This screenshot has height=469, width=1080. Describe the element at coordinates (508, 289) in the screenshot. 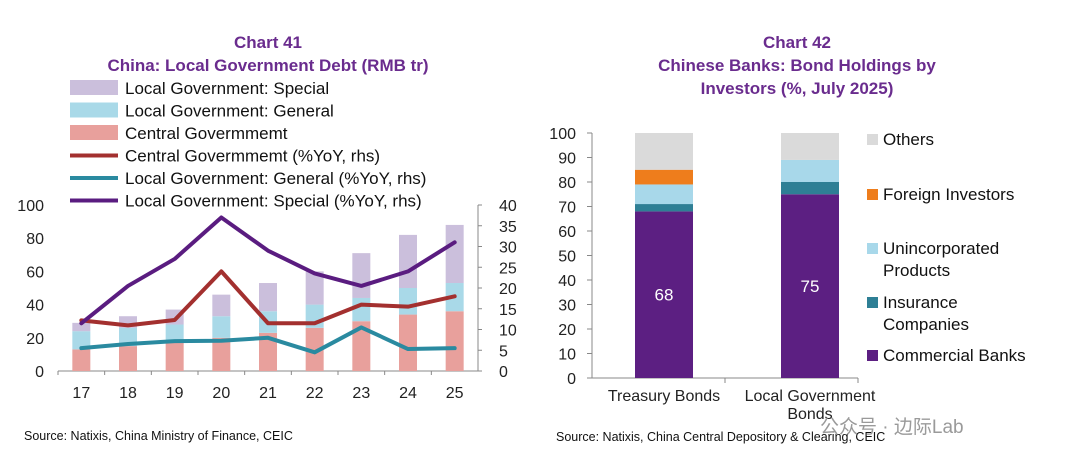

I see `chart41-y2-tick-4: 20` at that location.